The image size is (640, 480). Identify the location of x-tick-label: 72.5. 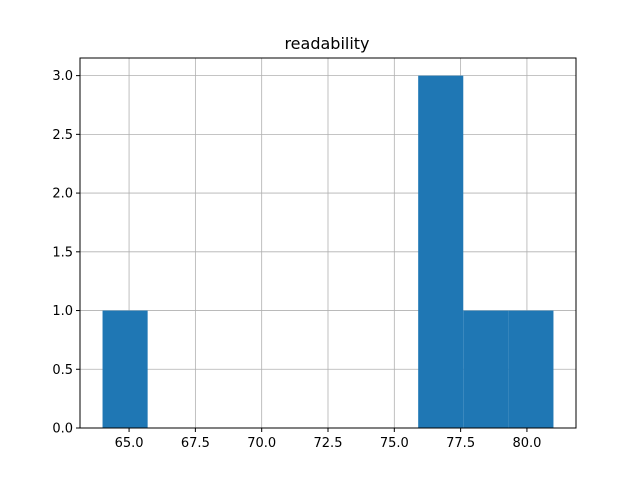
(328, 443).